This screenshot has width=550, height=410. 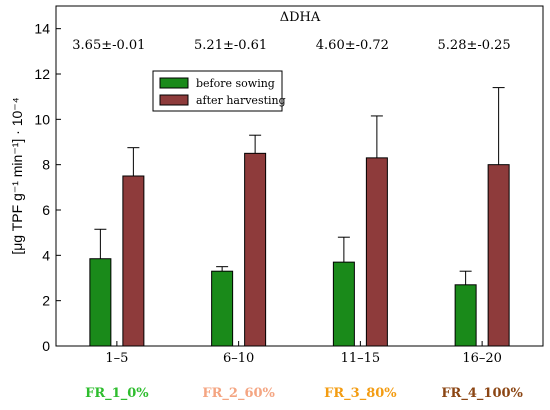 I want to click on group-label: FR_4_100%, so click(x=482, y=393).